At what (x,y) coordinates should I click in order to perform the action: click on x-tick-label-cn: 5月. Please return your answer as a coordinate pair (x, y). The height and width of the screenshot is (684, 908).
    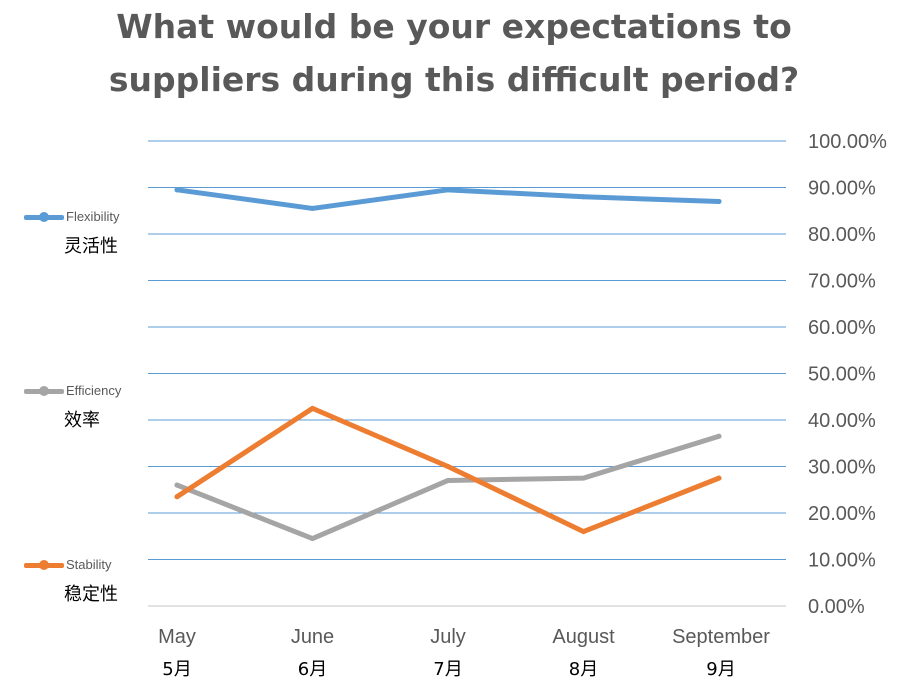
    Looking at the image, I should click on (176, 669).